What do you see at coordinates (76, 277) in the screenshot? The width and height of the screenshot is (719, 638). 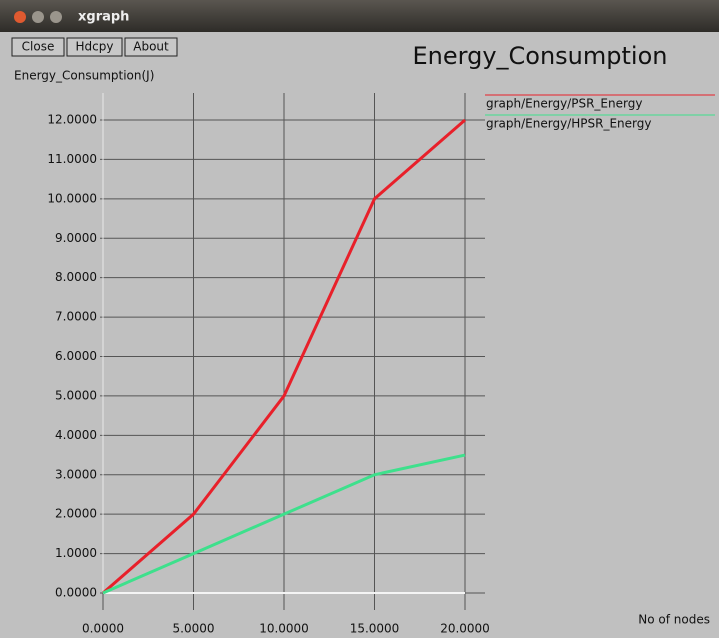 I see `y-tick-label: 8.0000` at bounding box center [76, 277].